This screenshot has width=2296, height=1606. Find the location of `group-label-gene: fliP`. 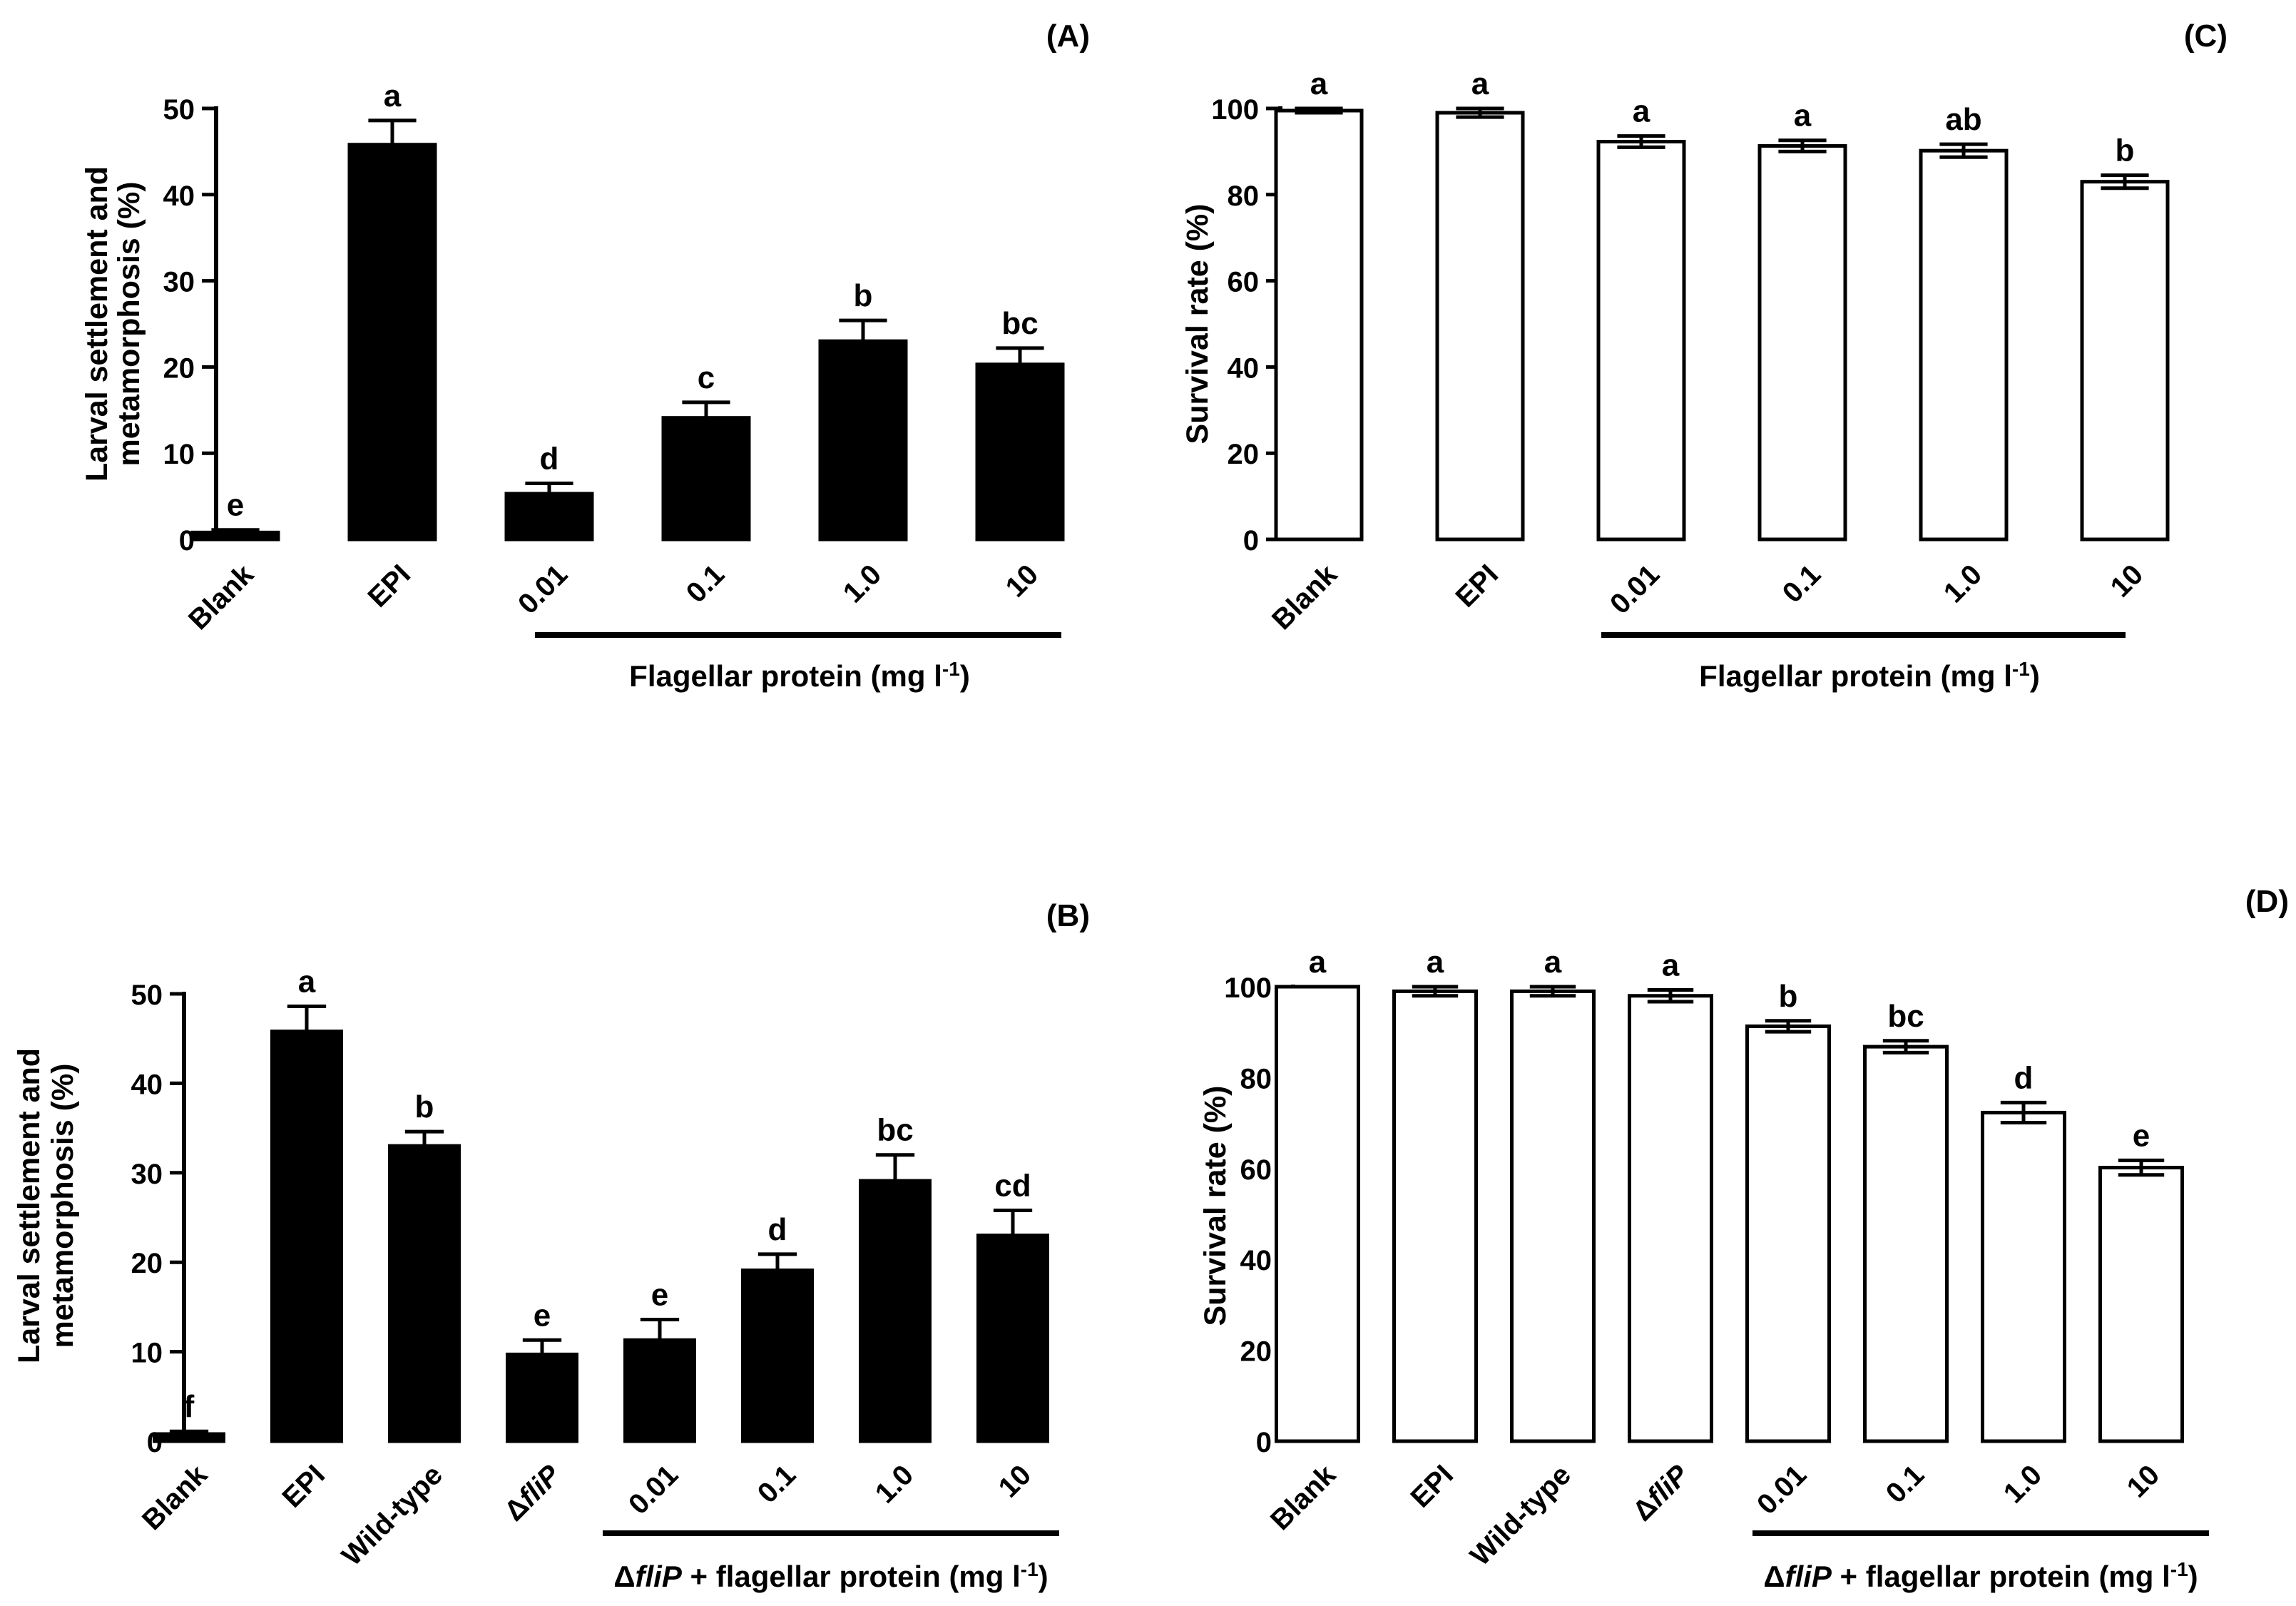

group-label-gene: fliP is located at coordinates (659, 1577).